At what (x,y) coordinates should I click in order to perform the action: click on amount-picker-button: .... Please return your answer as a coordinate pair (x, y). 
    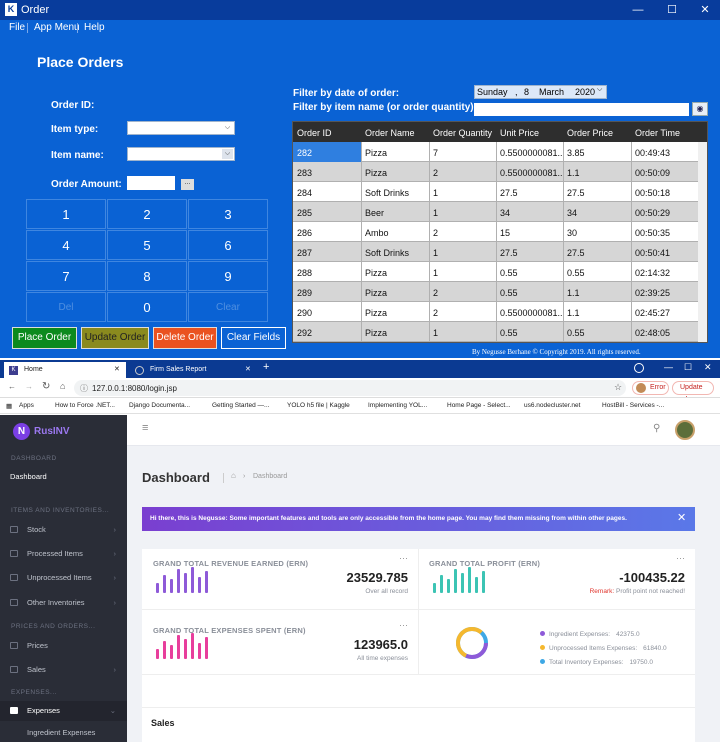
    Looking at the image, I should click on (187, 184).